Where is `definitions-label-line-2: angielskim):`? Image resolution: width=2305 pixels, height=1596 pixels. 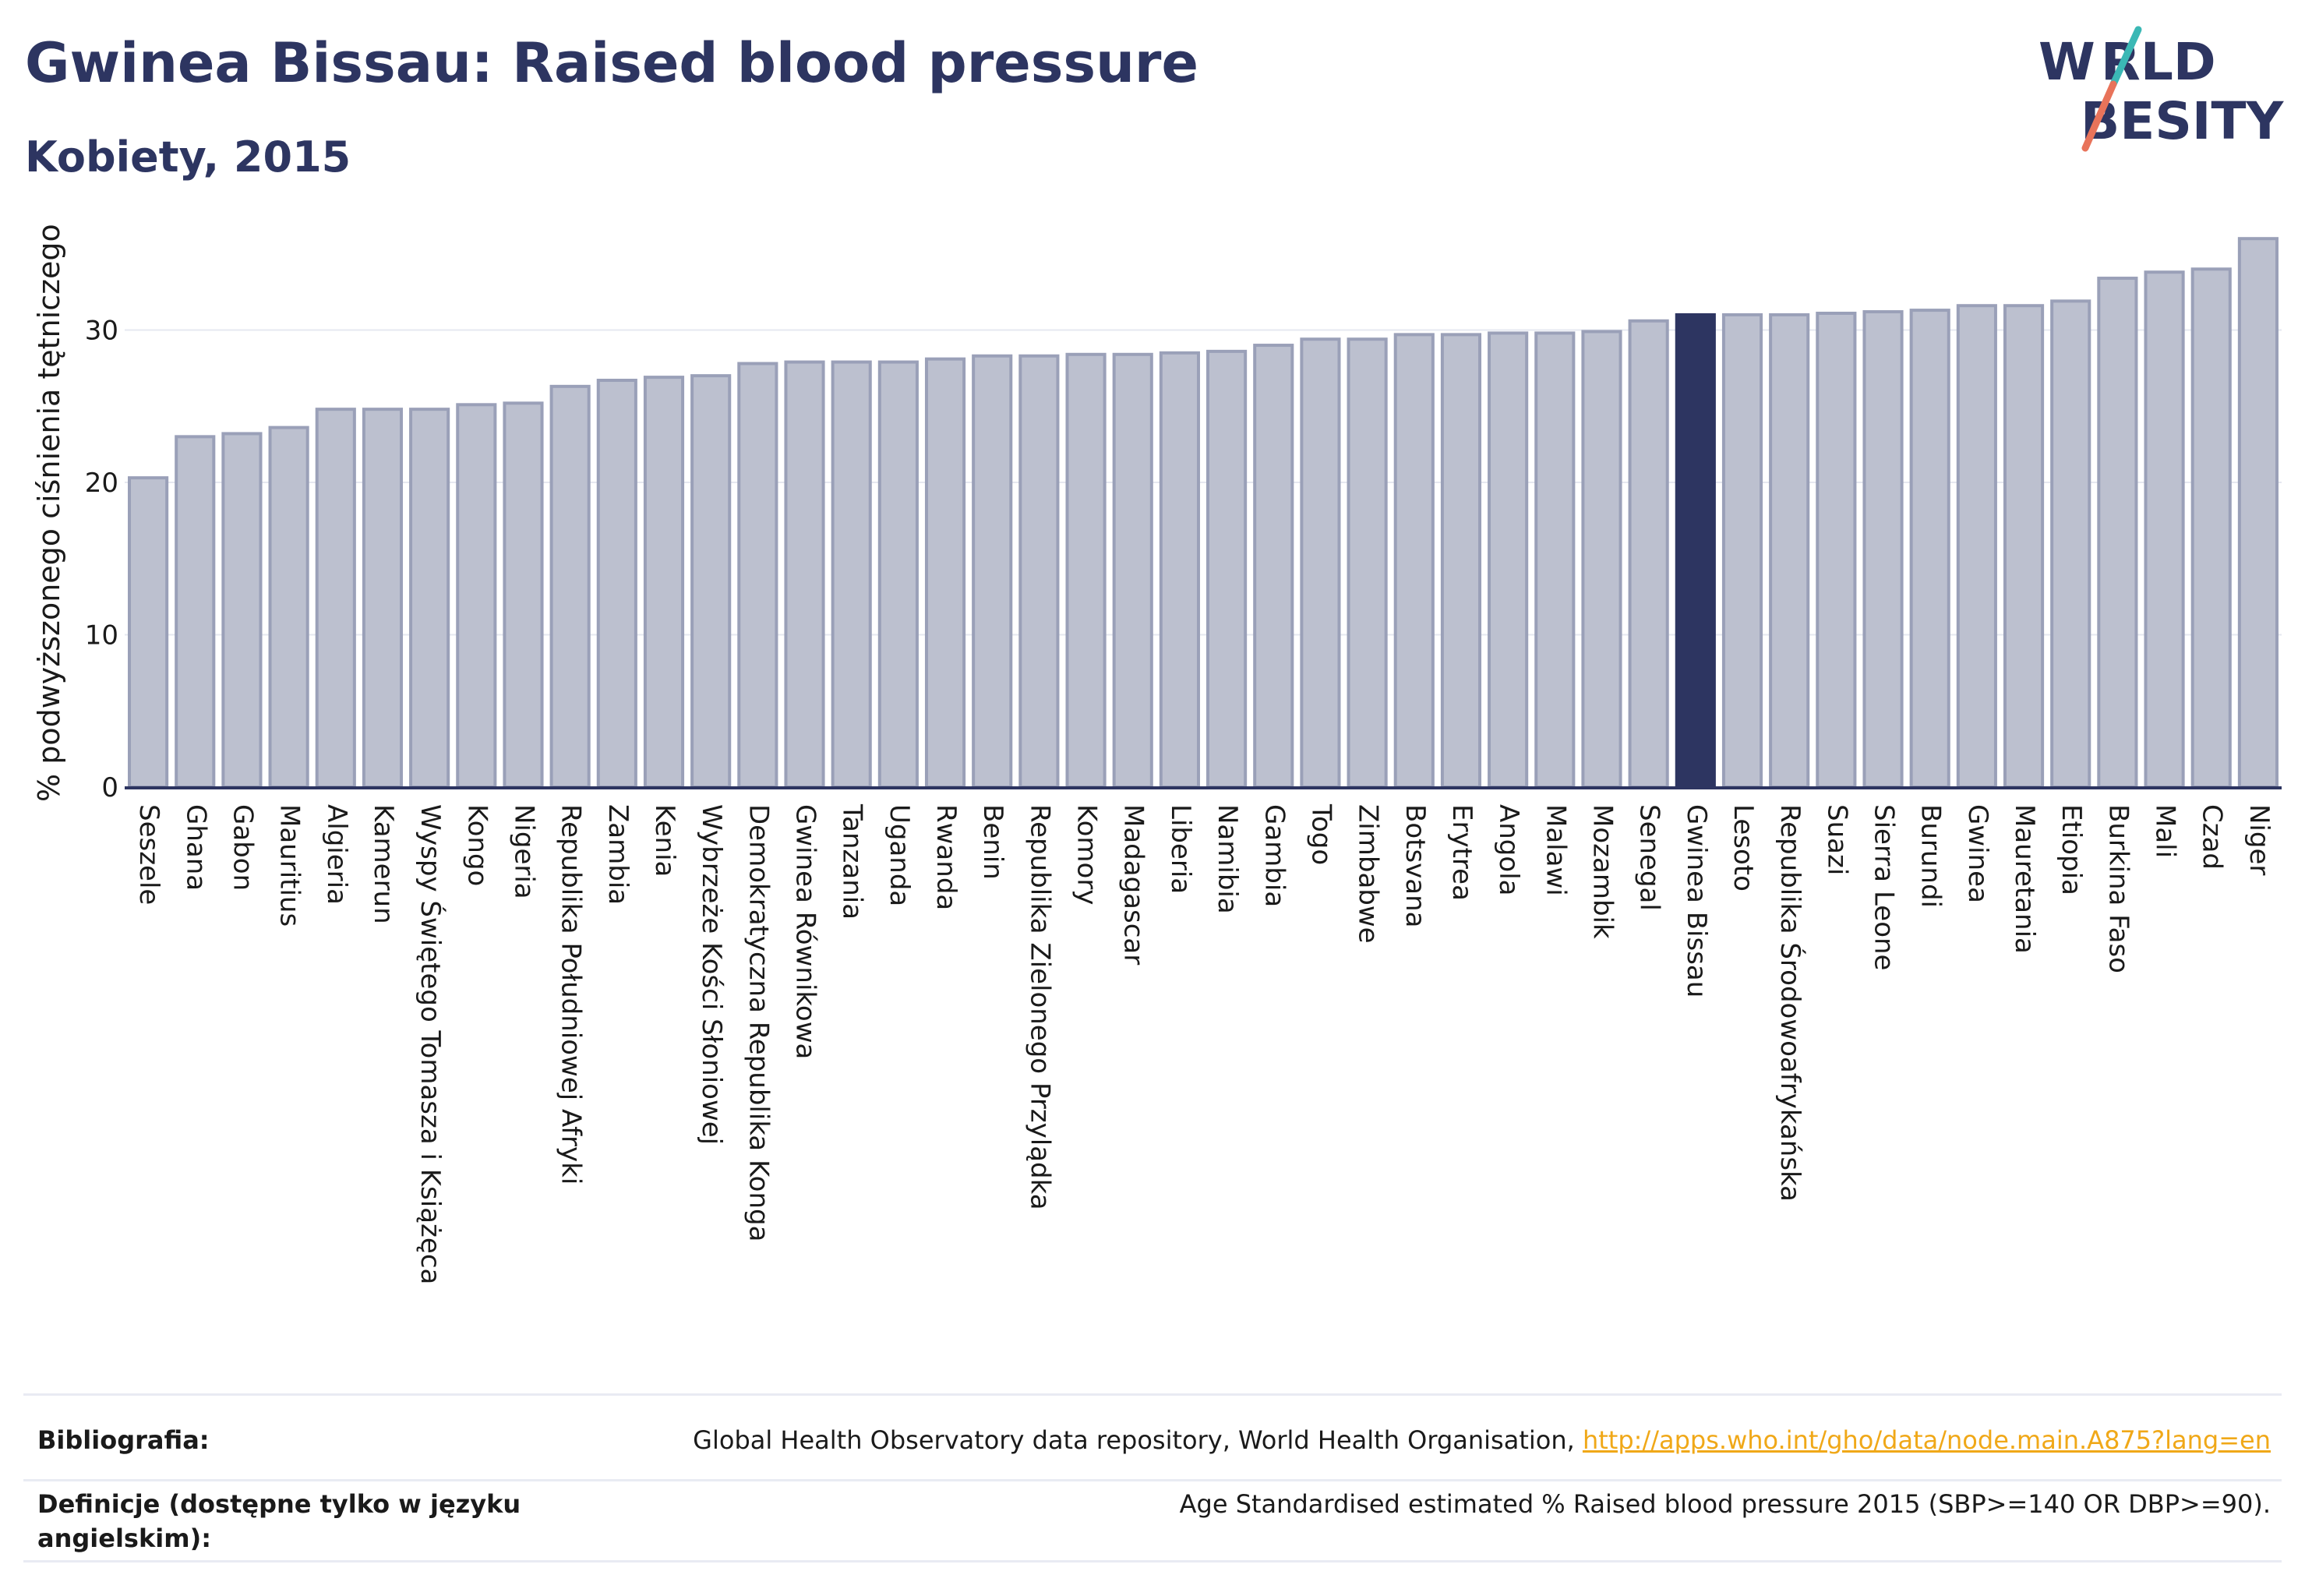
definitions-label-line-2: angielskim): is located at coordinates (124, 1538).